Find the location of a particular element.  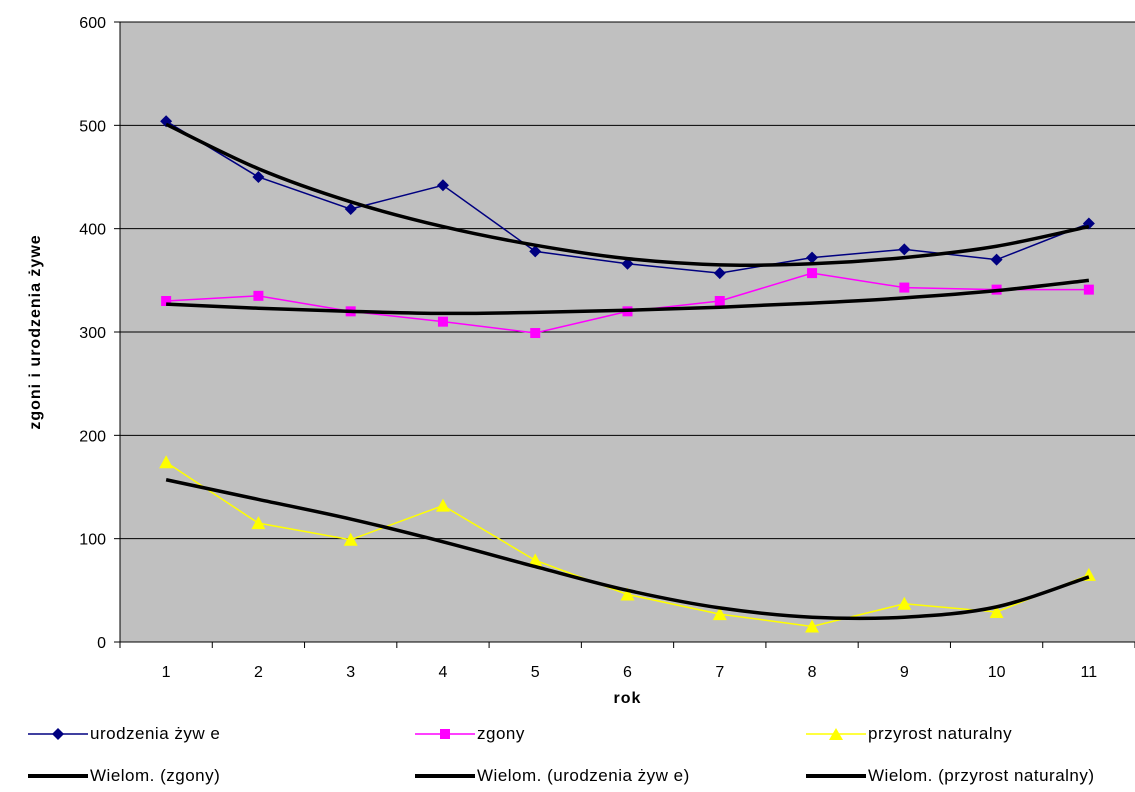

x-tick-label: 6 is located at coordinates (627, 672).